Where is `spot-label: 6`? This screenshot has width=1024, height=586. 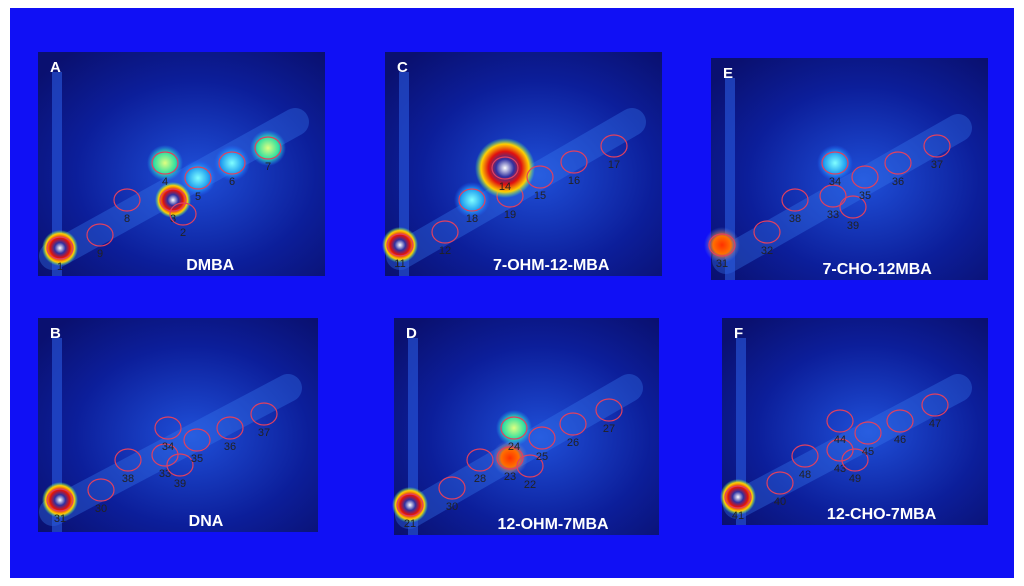
spot-label: 6 is located at coordinates (232, 182).